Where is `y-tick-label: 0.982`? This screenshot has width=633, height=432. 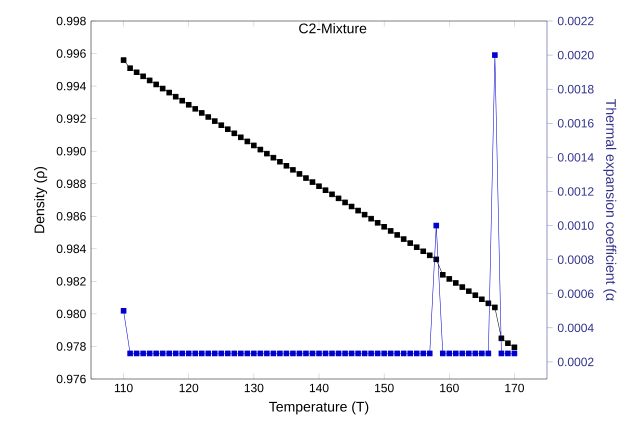
y-tick-label: 0.982 is located at coordinates (71, 281).